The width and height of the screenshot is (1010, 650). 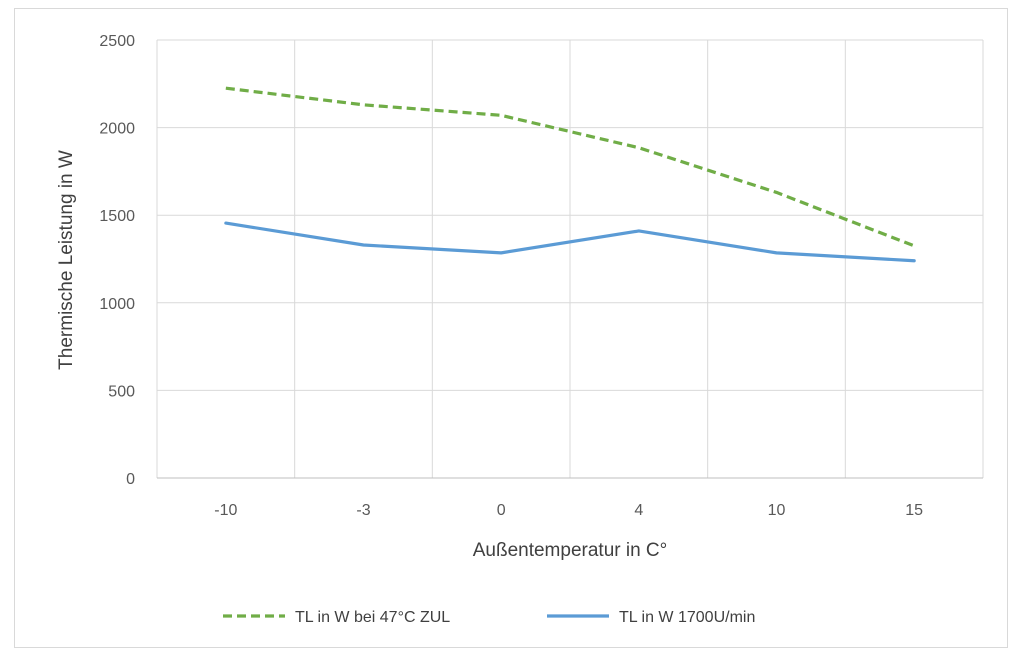 What do you see at coordinates (570, 550) in the screenshot?
I see `x-axis-title: Außentemperatur in C°` at bounding box center [570, 550].